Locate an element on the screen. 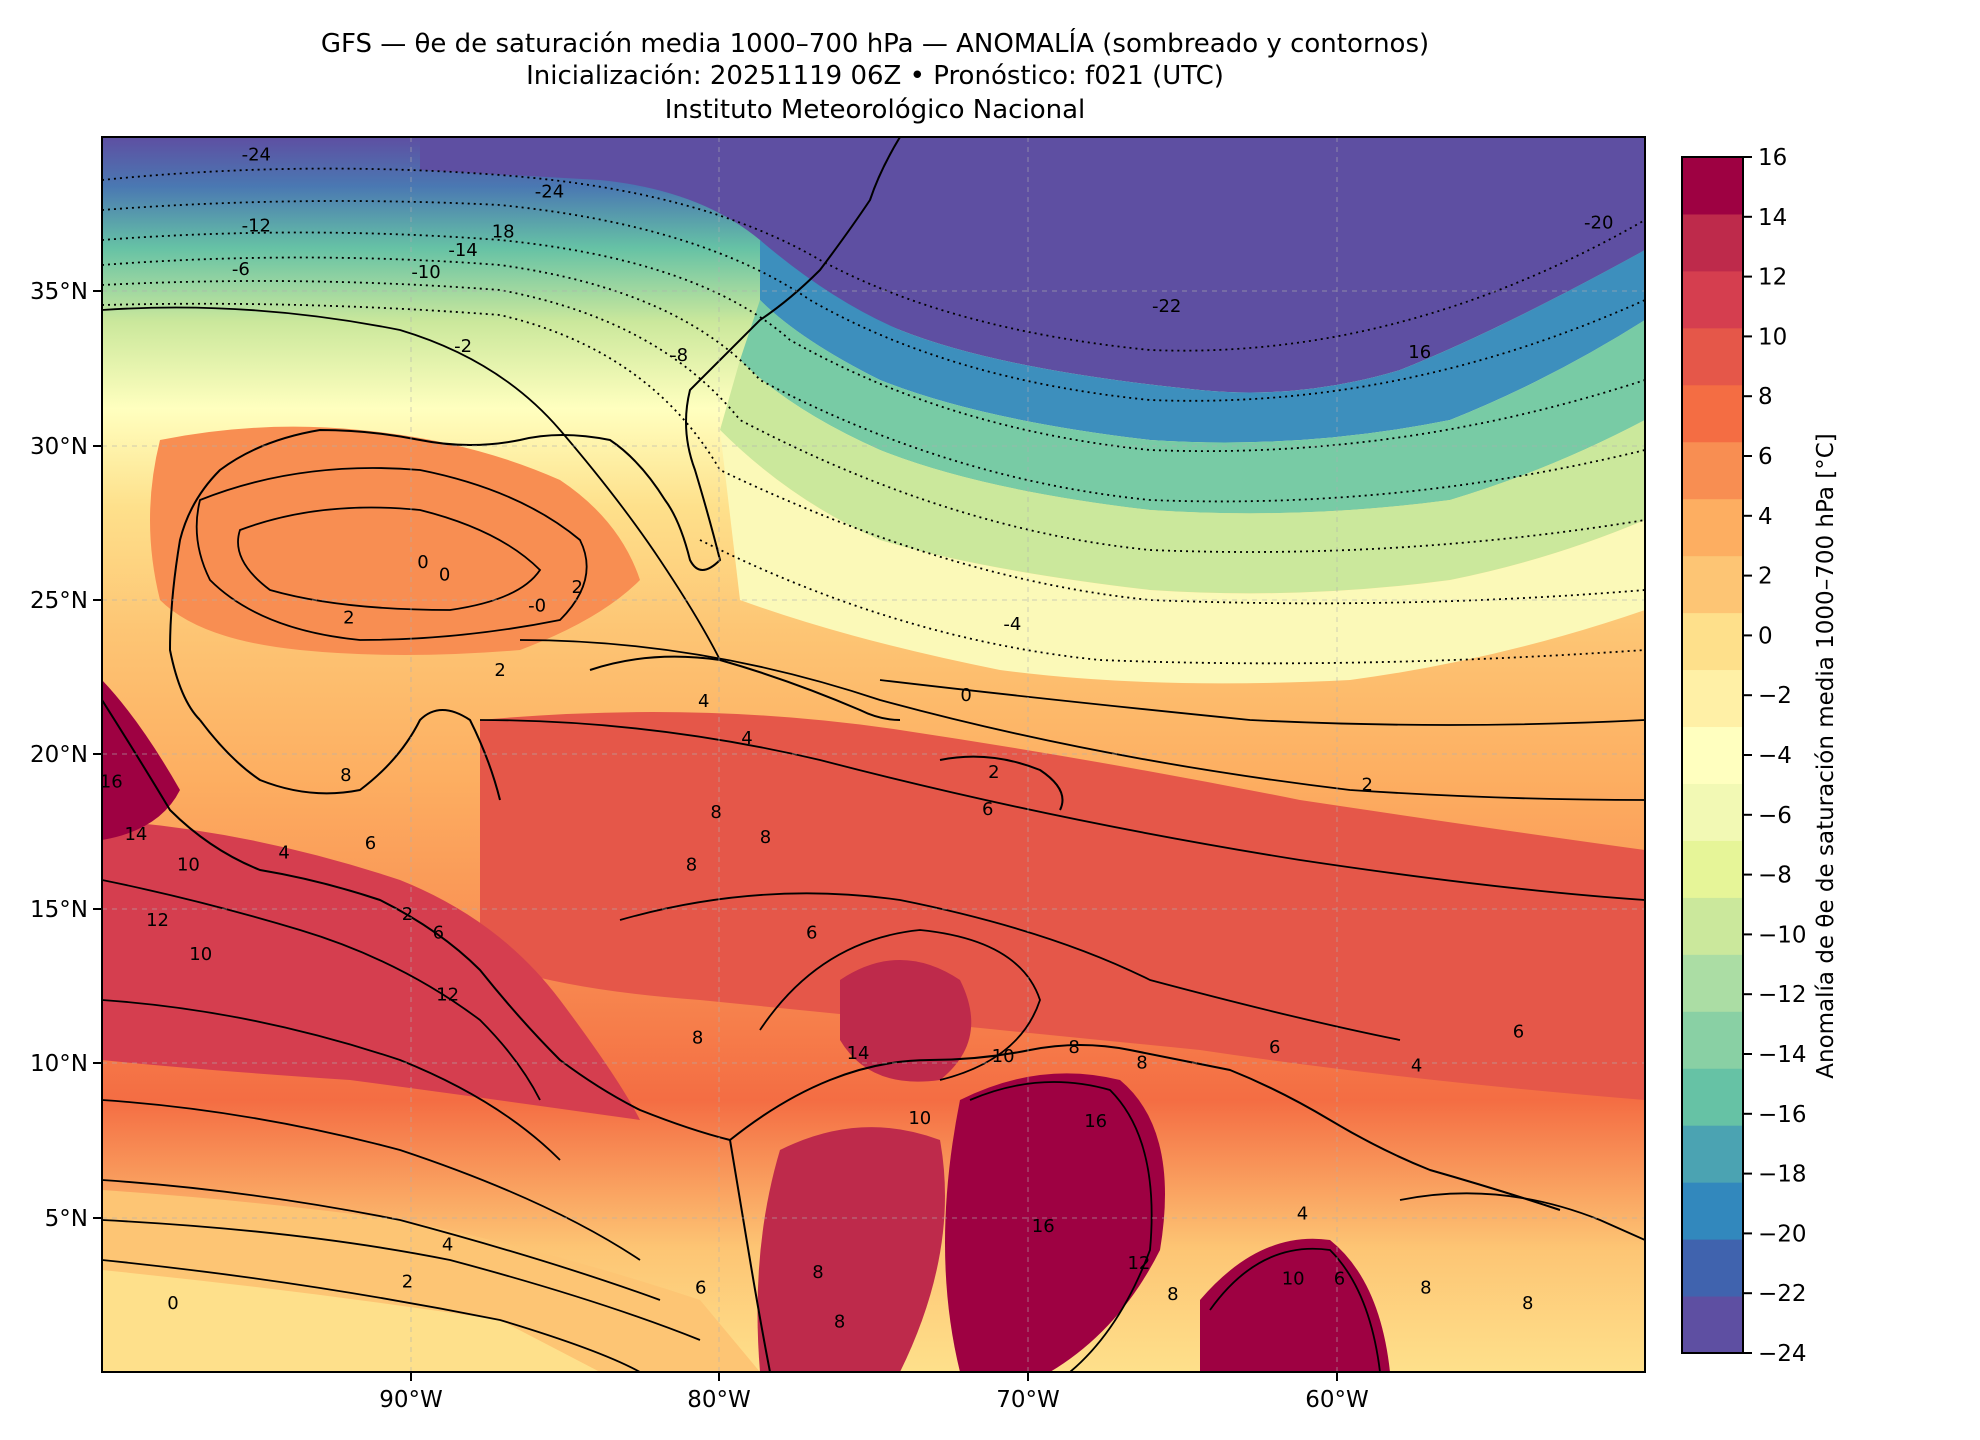 This screenshot has width=1980, height=1440. lat-tick-label: 25°N is located at coordinates (59, 601).